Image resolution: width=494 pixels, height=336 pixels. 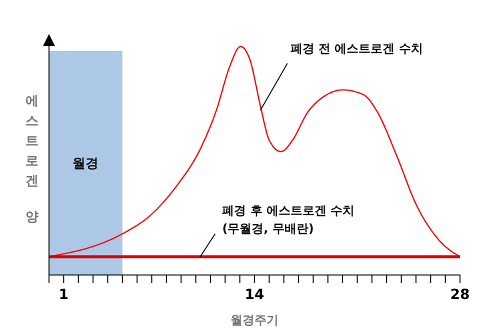 What do you see at coordinates (254, 294) in the screenshot?
I see `x-tick-label: 14` at bounding box center [254, 294].